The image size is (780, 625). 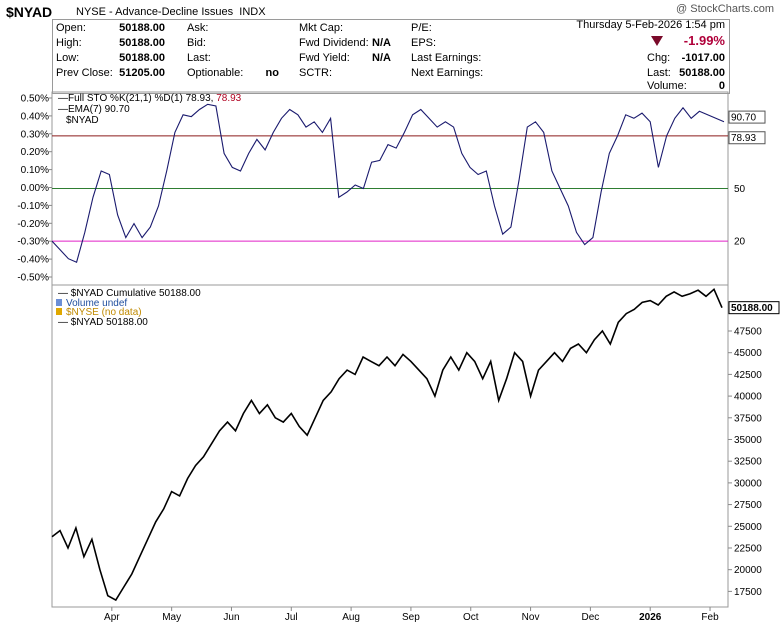 What do you see at coordinates (59, 302) in the screenshot?
I see `volume-swatch-icon` at bounding box center [59, 302].